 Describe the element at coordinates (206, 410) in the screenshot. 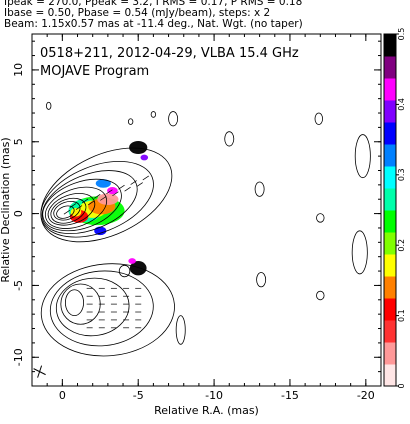

I see `x-axis-label: Relative R.A. (mas)` at that location.